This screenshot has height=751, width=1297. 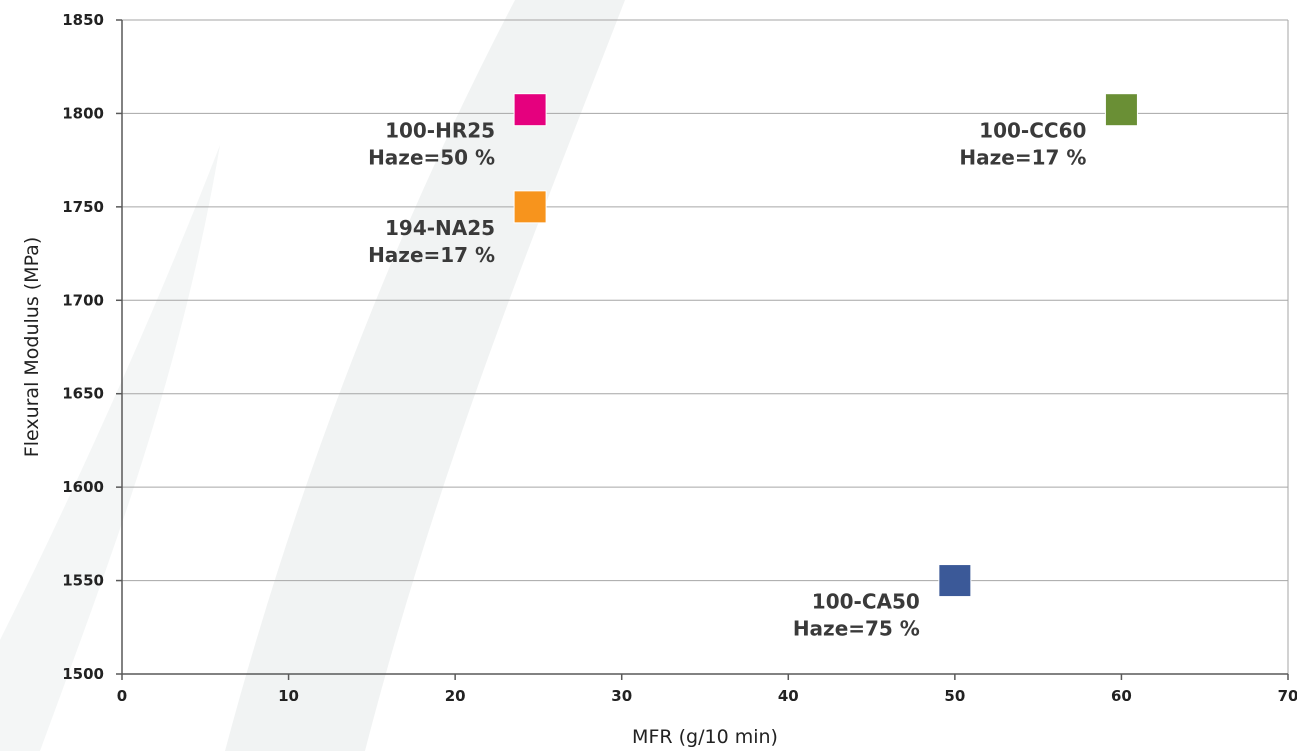 I want to click on y-tick-label: 1700, so click(x=83, y=300).